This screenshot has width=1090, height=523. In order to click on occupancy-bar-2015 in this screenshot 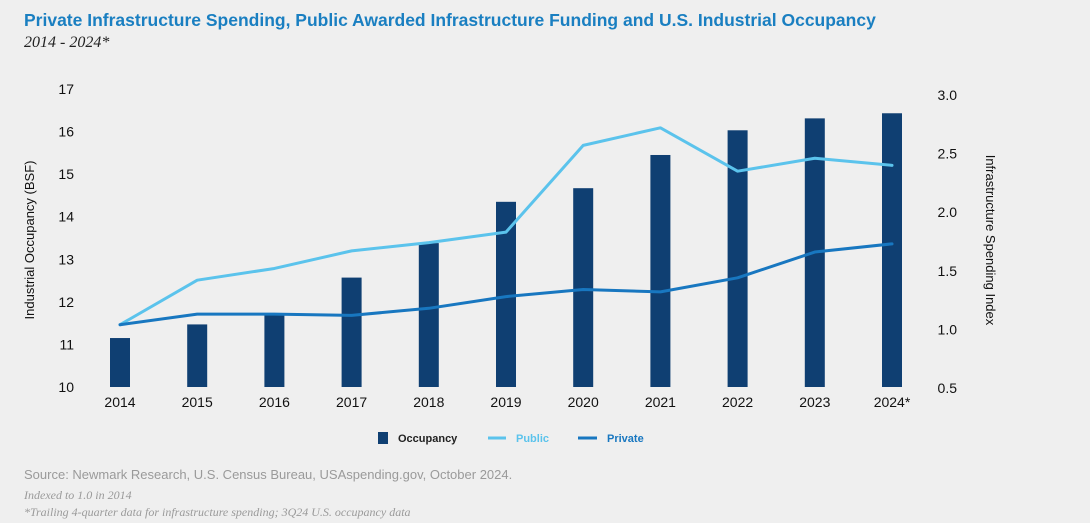, I will do `click(197, 355)`.